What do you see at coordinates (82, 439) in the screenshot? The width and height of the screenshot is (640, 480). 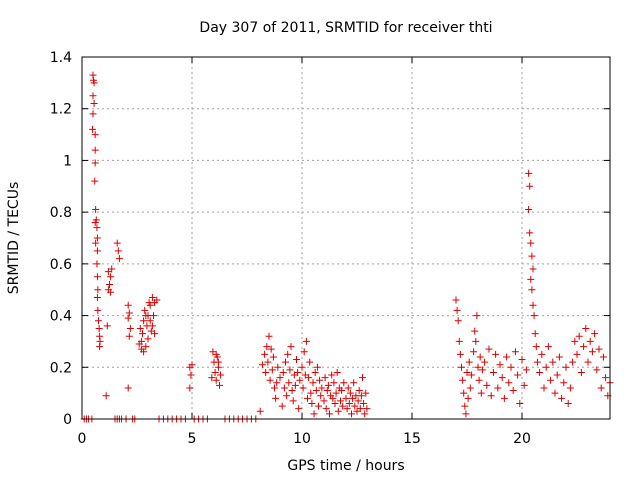 I see `x-tick-label: 0` at bounding box center [82, 439].